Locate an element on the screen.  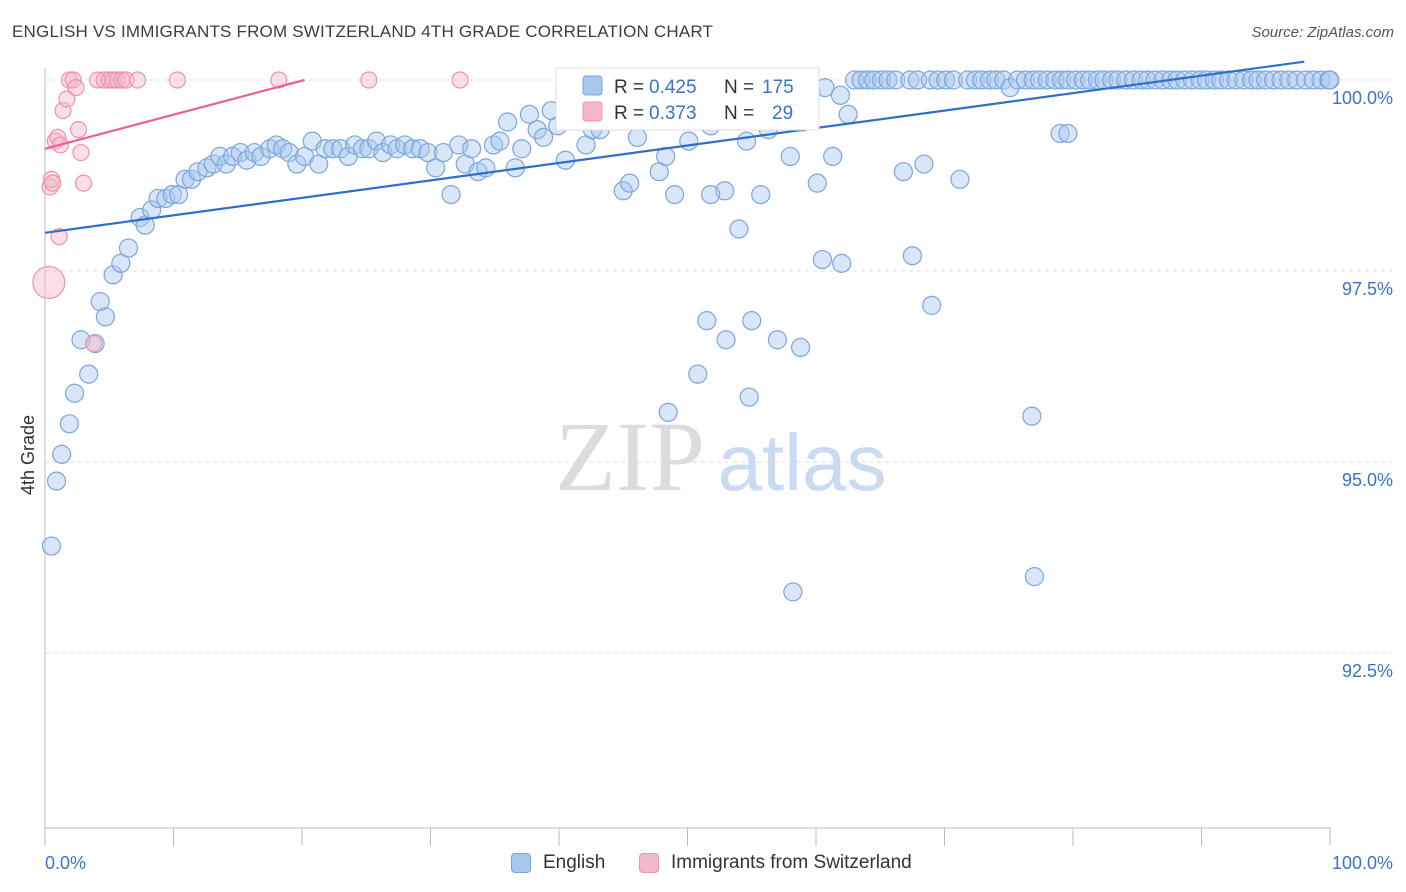
y-tick-label-1: 95.0% is located at coordinates (1367, 480).